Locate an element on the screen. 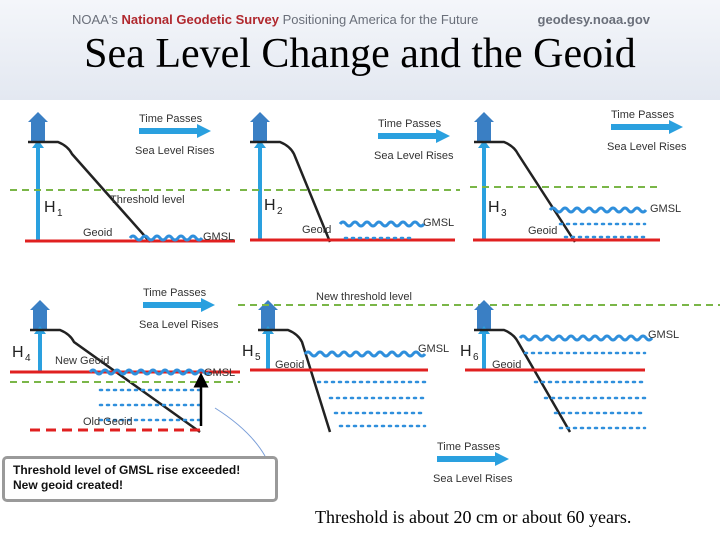  callout-line-1: Threshold level of GMSL rise exceeded! is located at coordinates (127, 470).